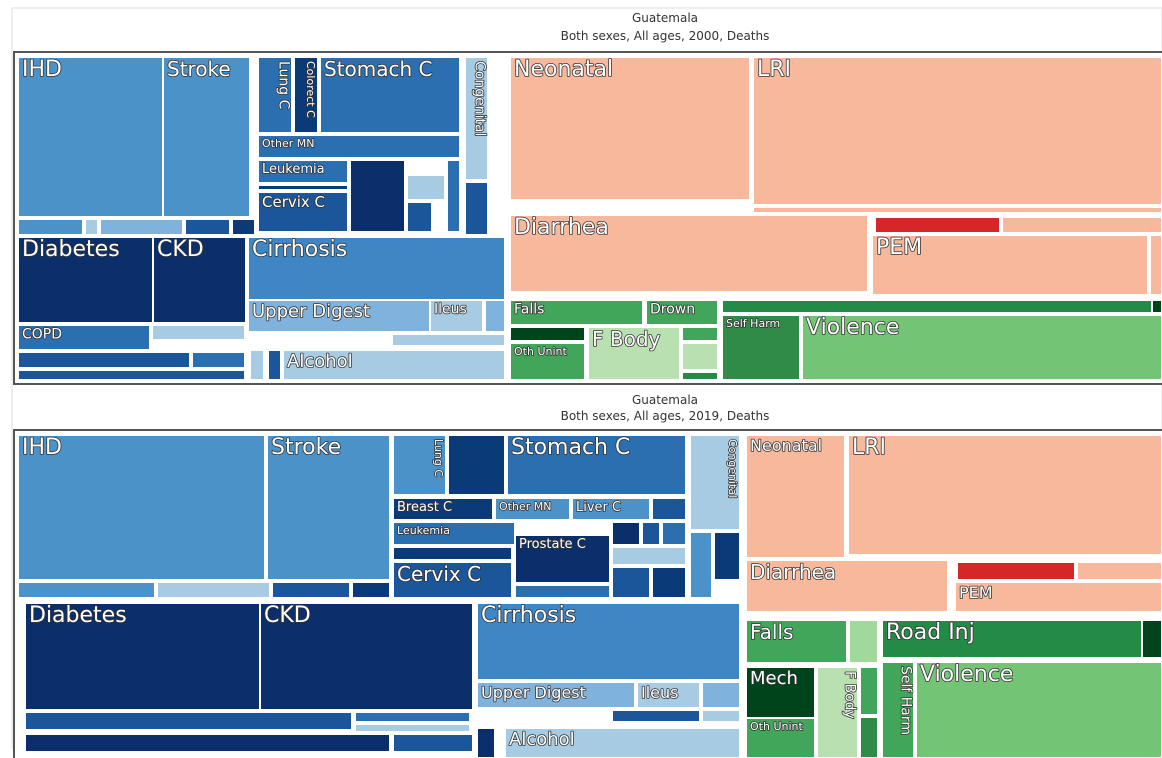 Image resolution: width=1162 pixels, height=758 pixels. What do you see at coordinates (311, 311) in the screenshot?
I see `tile-label: Upper Digest` at bounding box center [311, 311].